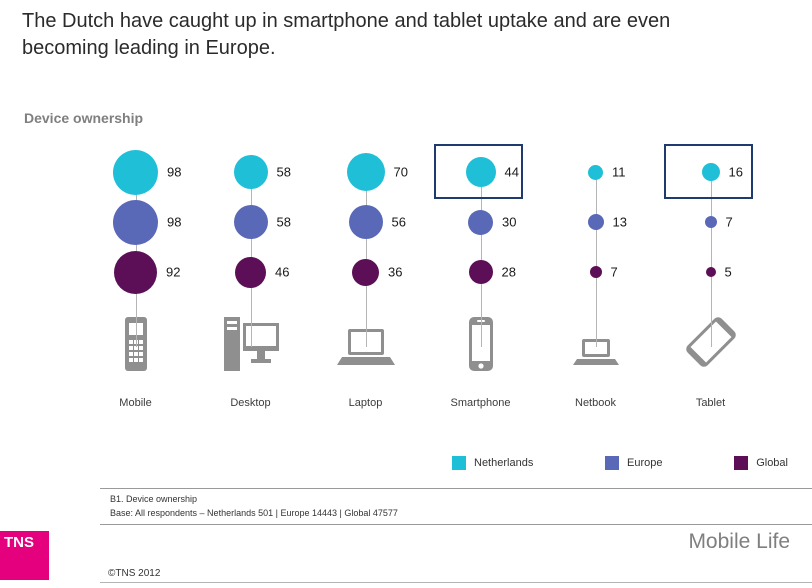  What do you see at coordinates (365, 172) in the screenshot?
I see `bubble-netherlands-laptop` at bounding box center [365, 172].